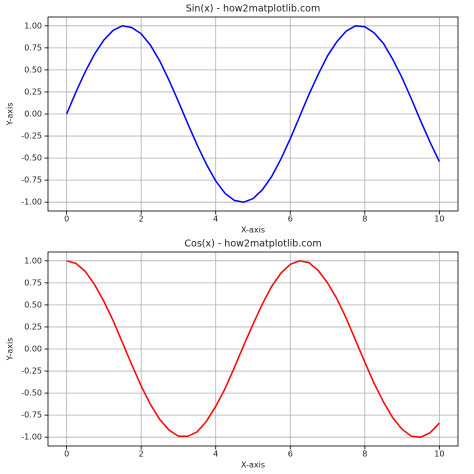 The height and width of the screenshot is (474, 474). Describe the element at coordinates (252, 244) in the screenshot. I see `chart-title: Cos(x) - how2matplotlib.com` at that location.